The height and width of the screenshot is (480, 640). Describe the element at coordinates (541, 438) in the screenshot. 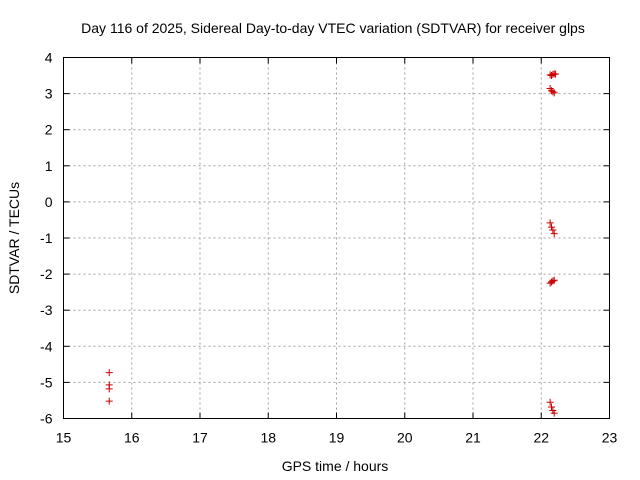

I see `x-tick-label: 22` at that location.